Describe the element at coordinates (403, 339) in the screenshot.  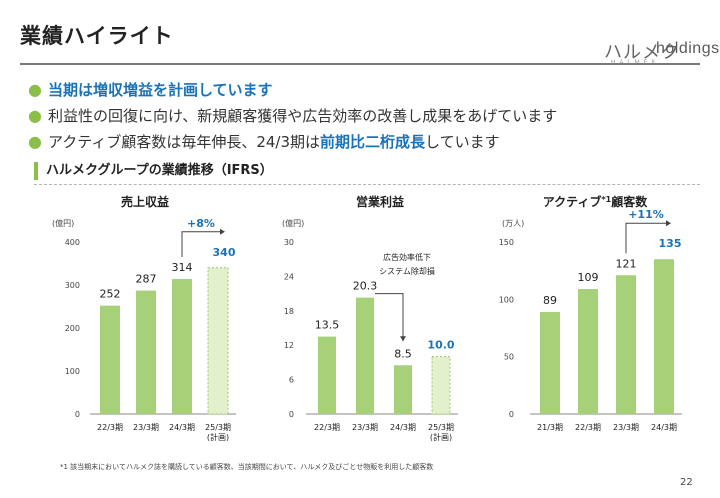
I see `annotation-arrow-icon` at that location.